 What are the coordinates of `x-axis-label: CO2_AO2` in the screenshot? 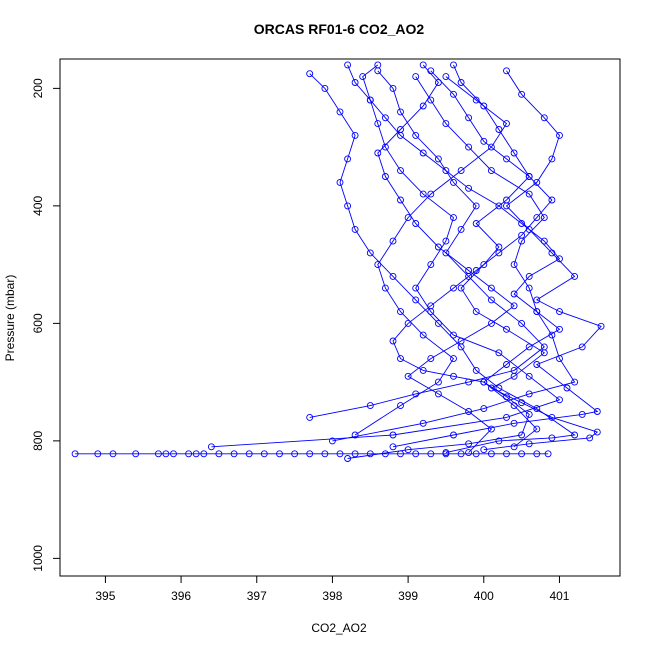 It's located at (339, 628).